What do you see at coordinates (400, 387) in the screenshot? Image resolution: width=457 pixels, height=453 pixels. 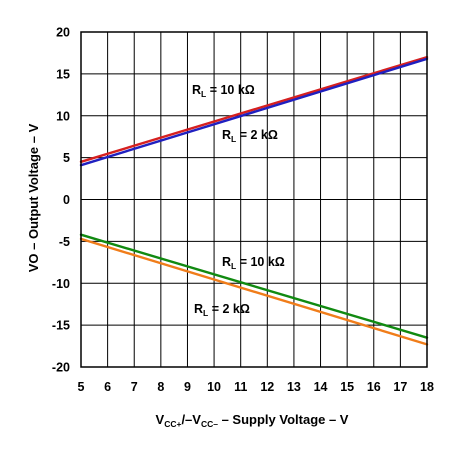 I see `x-tick-label: 17` at bounding box center [400, 387].